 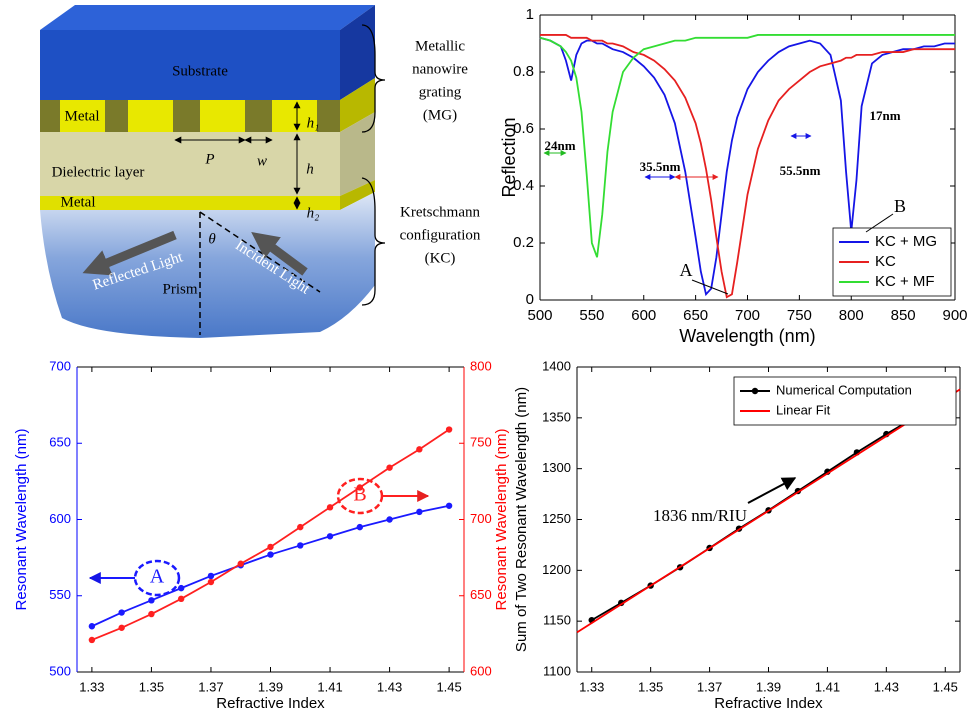 I want to click on y-axis-title: Reflection, so click(x=509, y=157).